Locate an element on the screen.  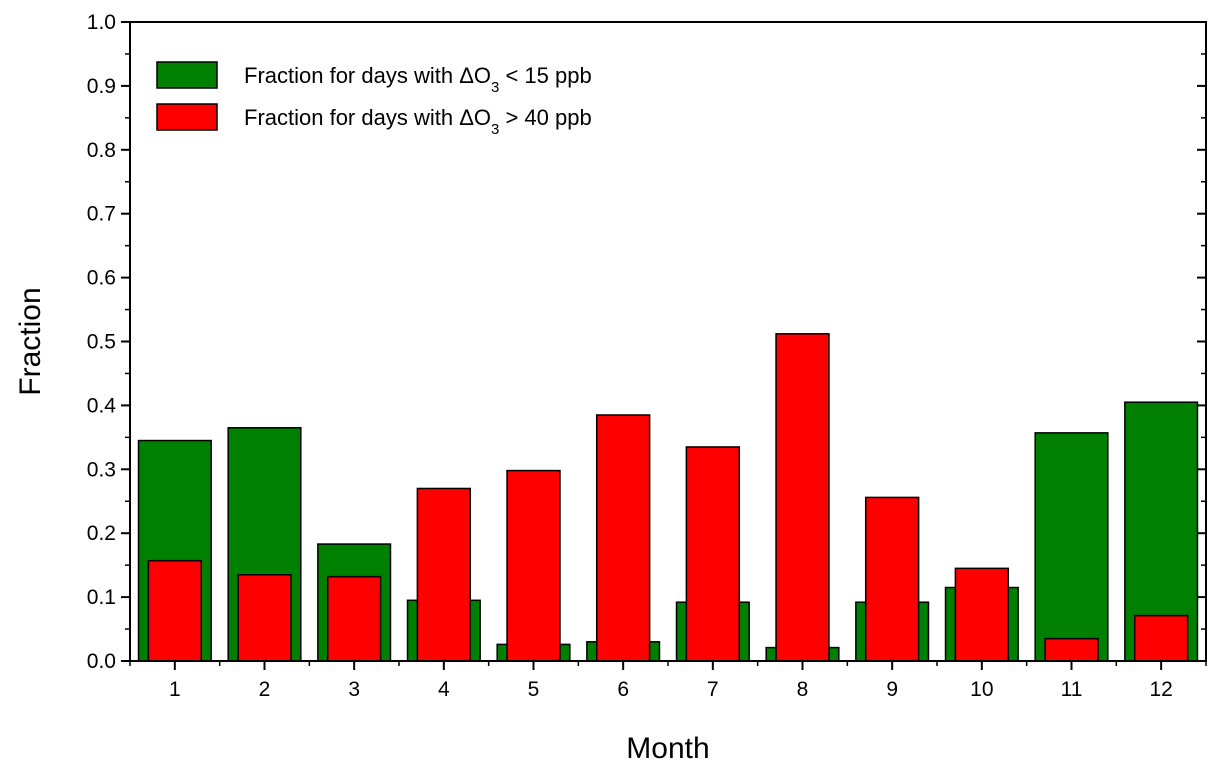
x-tick-label: 3 is located at coordinates (354, 689).